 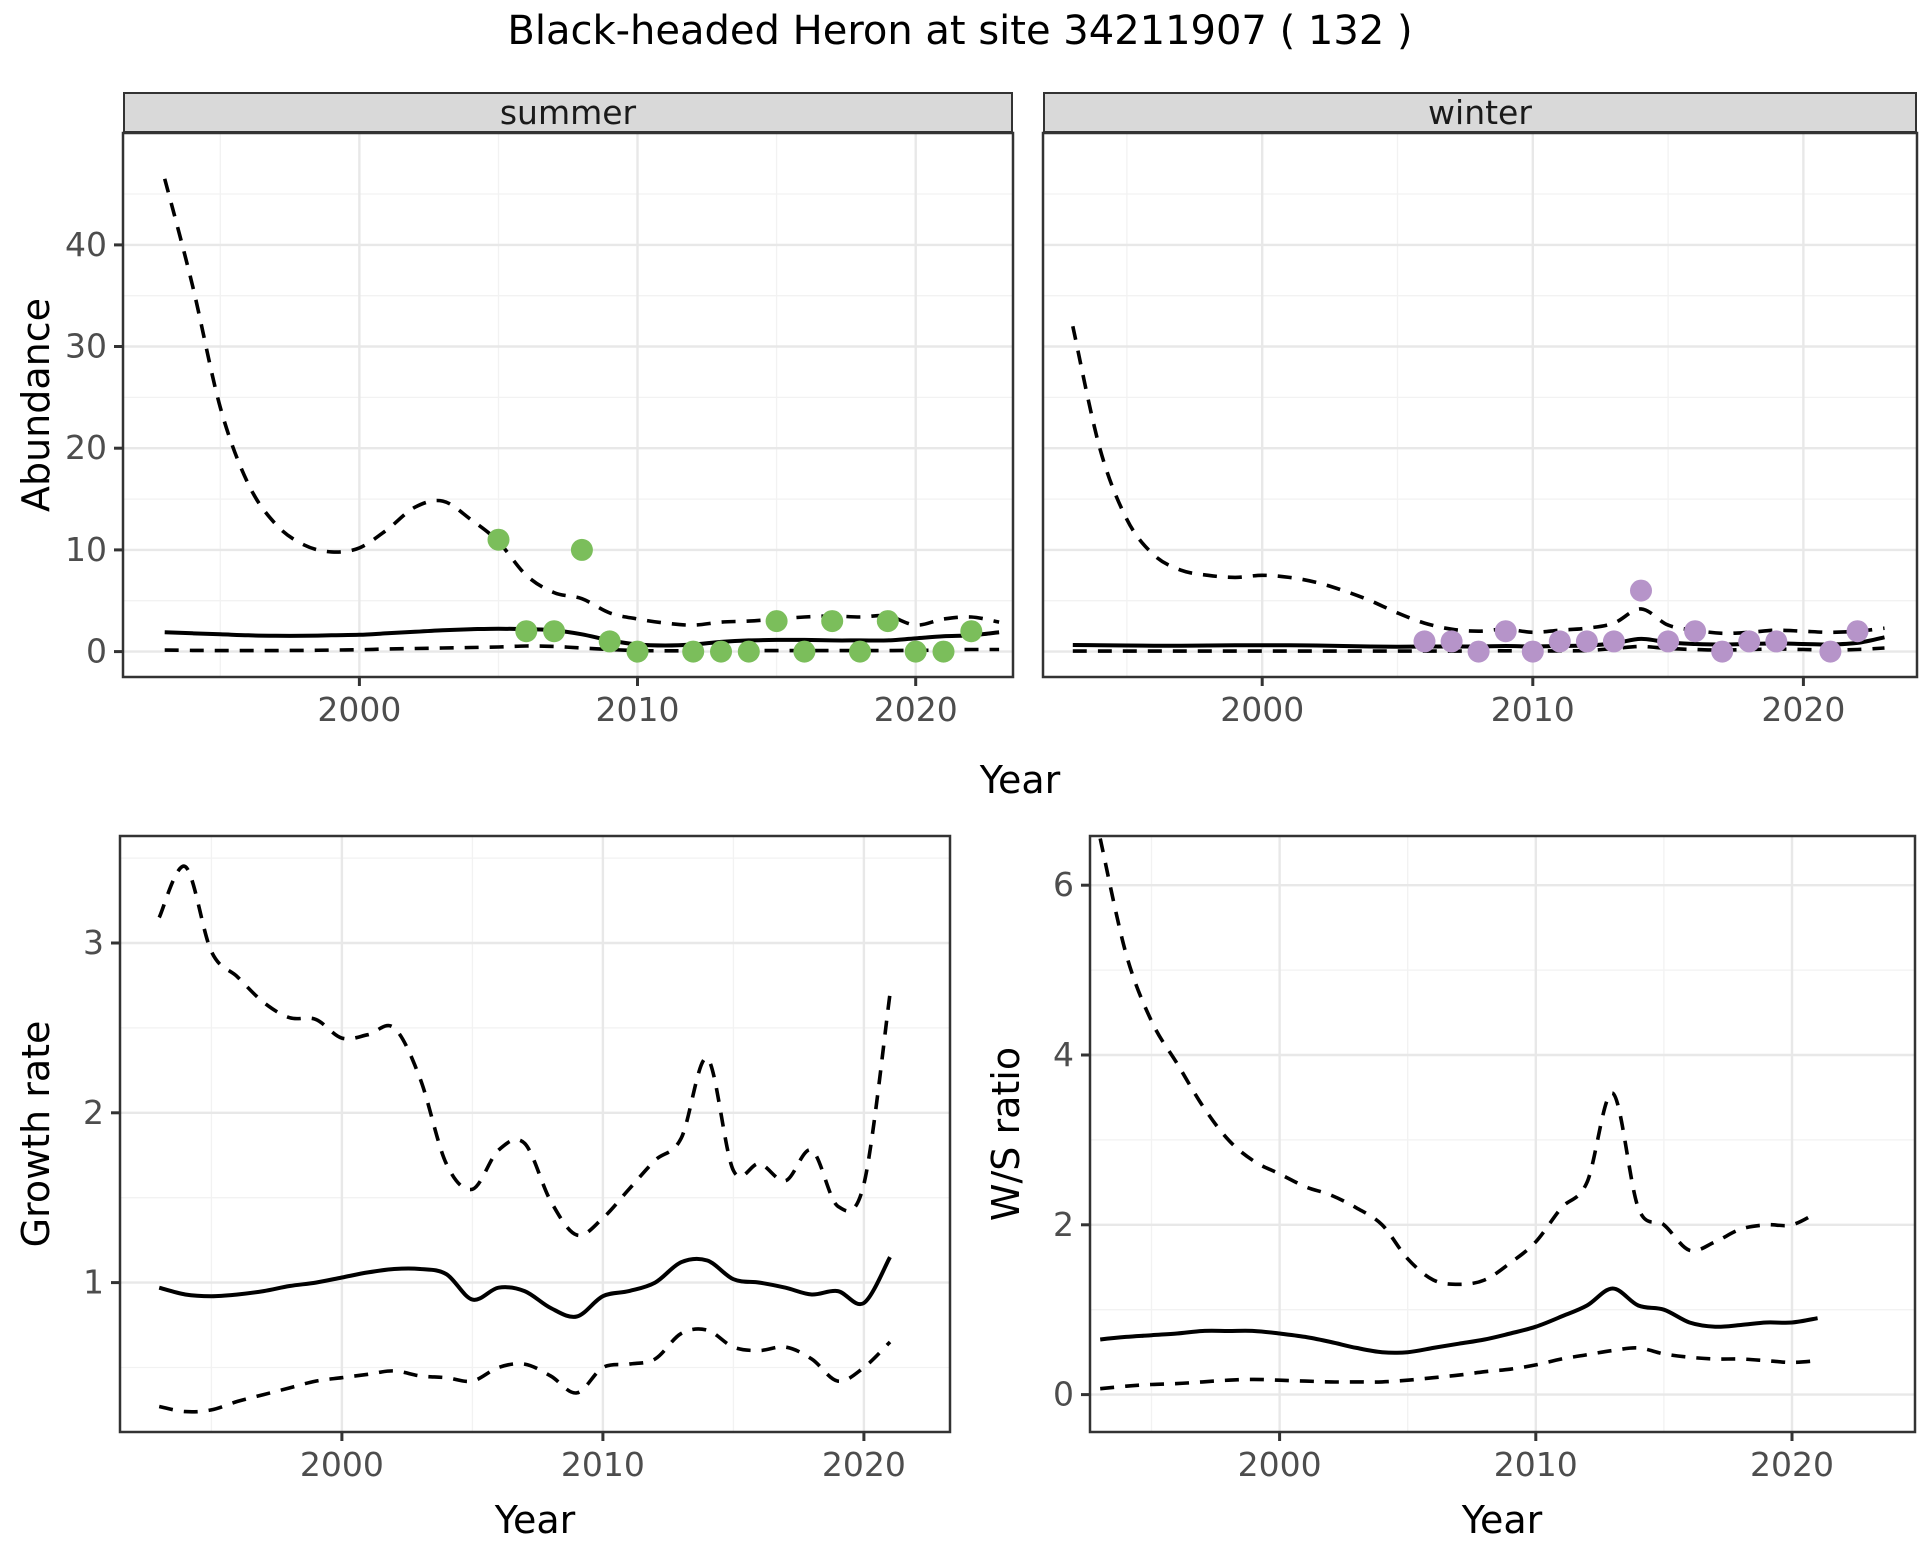 What do you see at coordinates (86, 346) in the screenshot?
I see `y-tick-label: 30` at bounding box center [86, 346].